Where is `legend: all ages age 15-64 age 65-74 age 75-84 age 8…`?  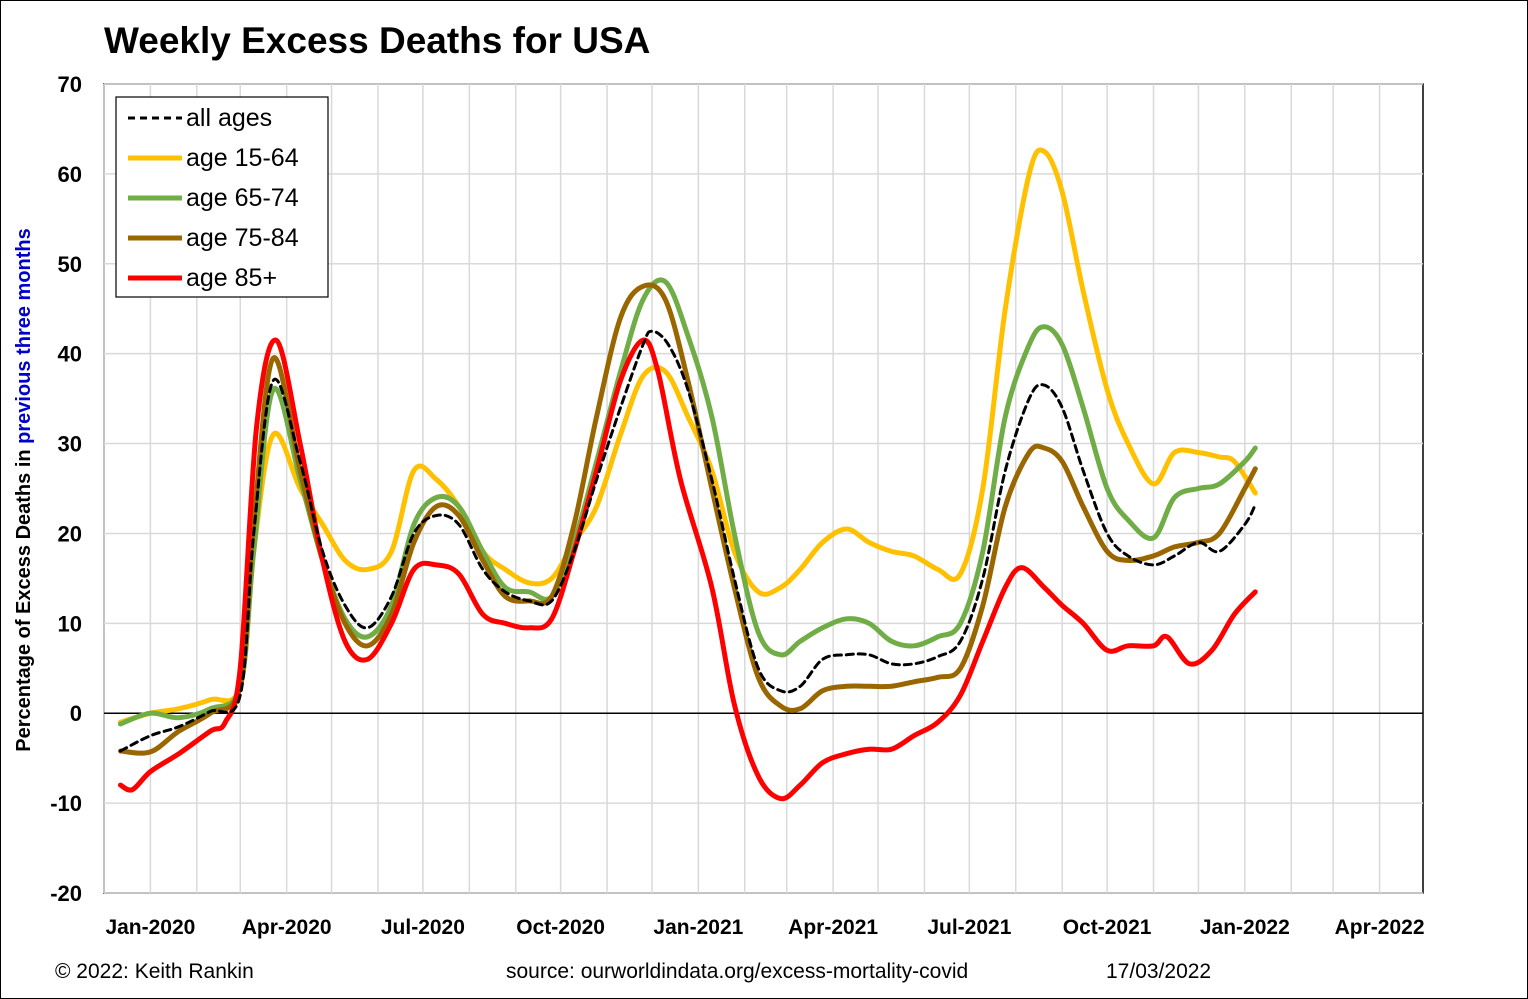 legend: all ages age 15-64 age 65-74 age 75-84 age 8… is located at coordinates (222, 197).